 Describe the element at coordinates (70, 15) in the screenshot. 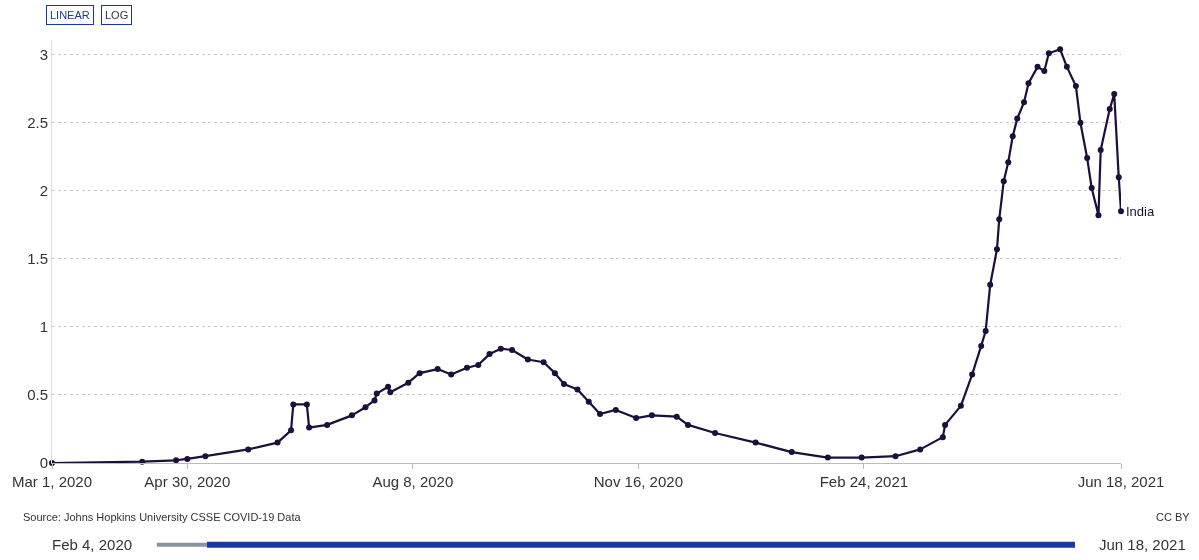

I see `text: LINEAR` at that location.